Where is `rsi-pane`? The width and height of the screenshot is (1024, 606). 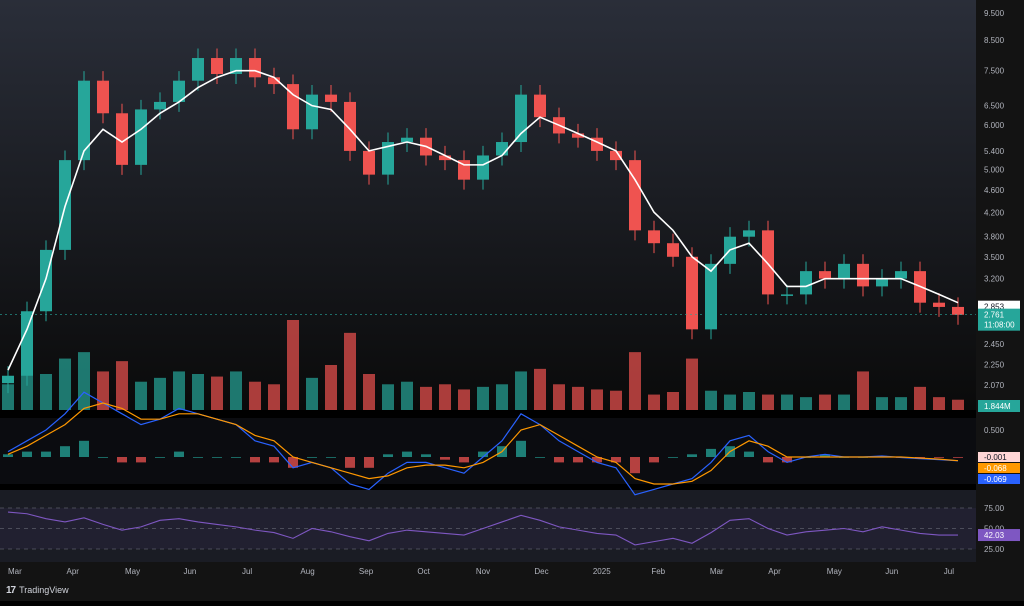
rsi-pane is located at coordinates (488, 526).